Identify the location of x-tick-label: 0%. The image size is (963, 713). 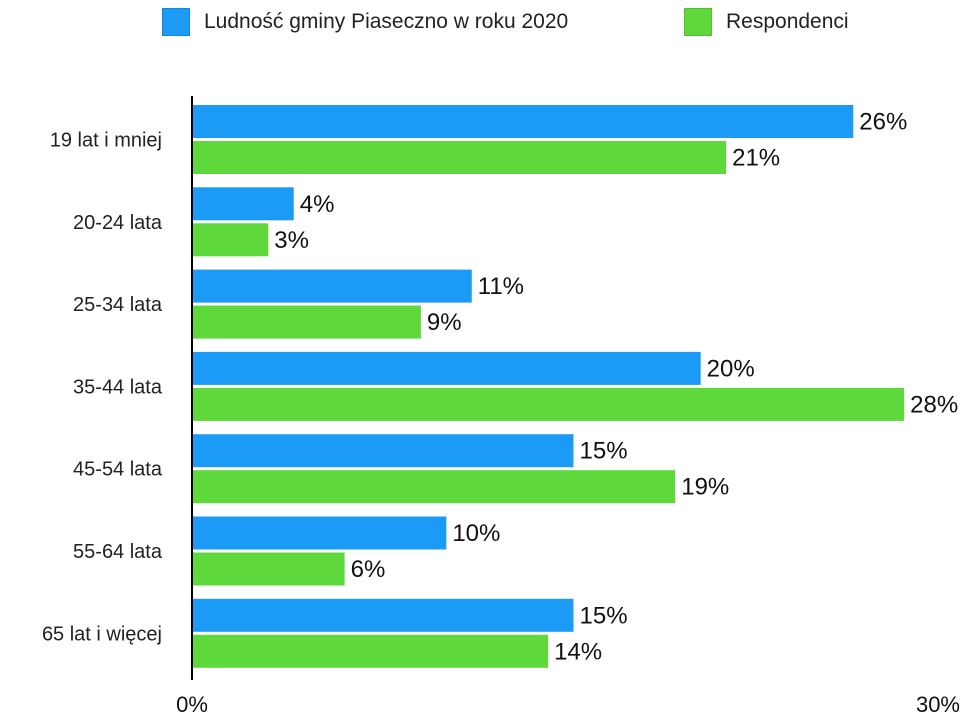
(192, 702).